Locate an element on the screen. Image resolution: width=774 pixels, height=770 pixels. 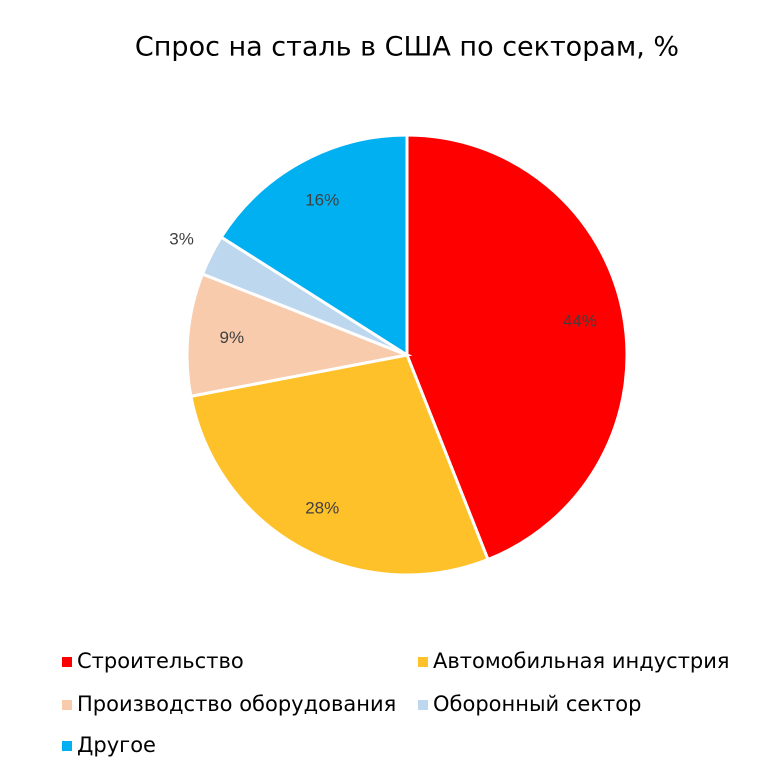
legend-label: Другое is located at coordinates (116, 745).